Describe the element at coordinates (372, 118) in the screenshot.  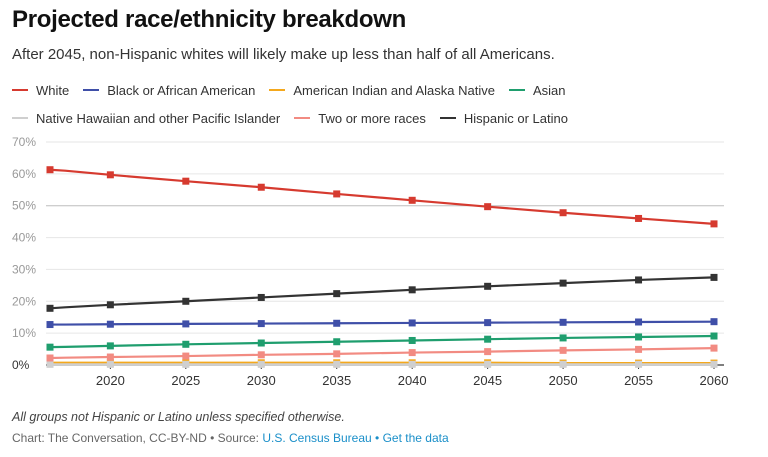
I see `legend-label: Two or more races` at that location.